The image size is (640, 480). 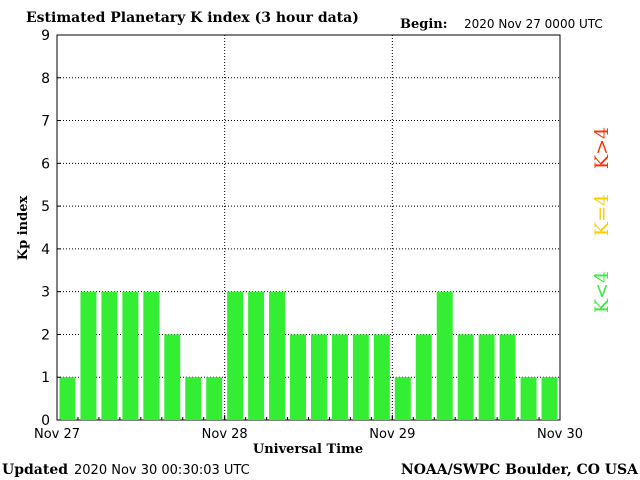 What do you see at coordinates (424, 24) in the screenshot?
I see `begin-label: Begin:` at bounding box center [424, 24].